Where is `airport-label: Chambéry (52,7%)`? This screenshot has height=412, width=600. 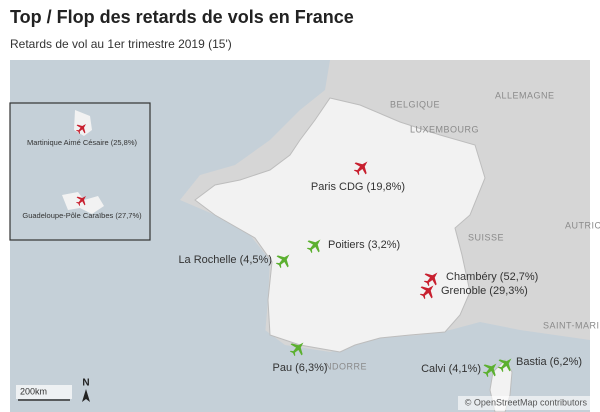 airport-label: Chambéry (52,7%) is located at coordinates (492, 277).